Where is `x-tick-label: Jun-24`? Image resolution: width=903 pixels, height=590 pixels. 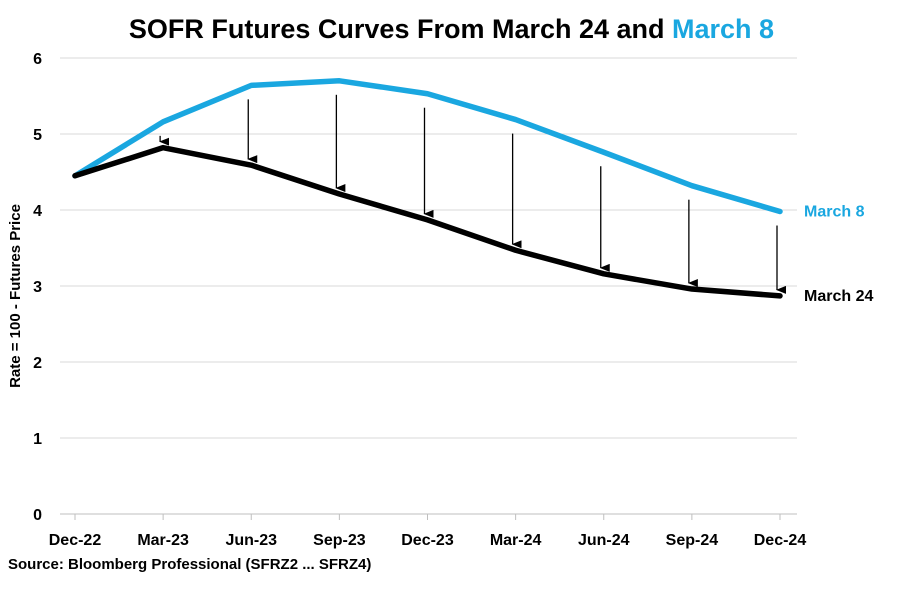
x-tick-label: Jun-24 is located at coordinates (604, 540).